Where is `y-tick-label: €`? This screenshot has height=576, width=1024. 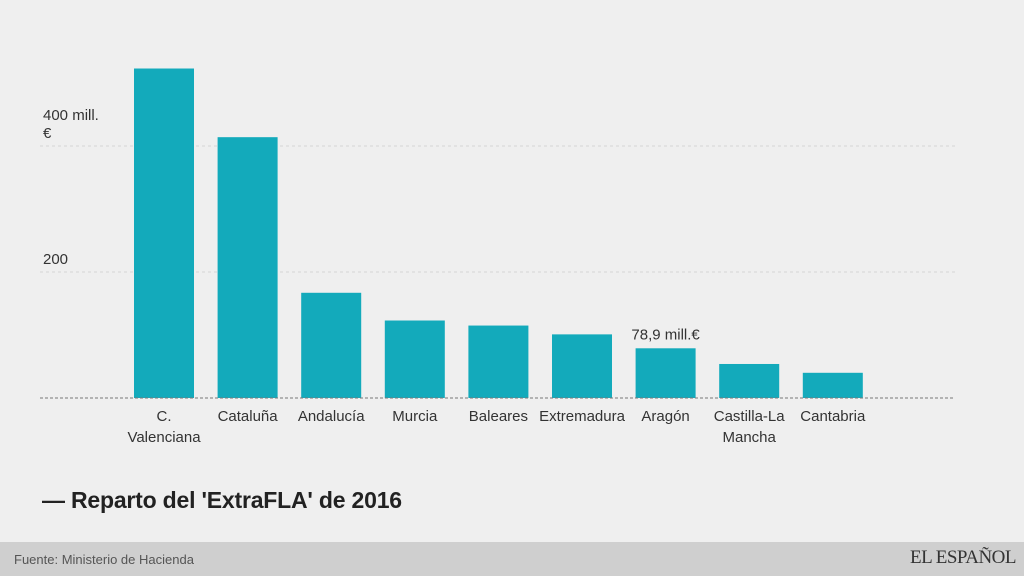 y-tick-label: € is located at coordinates (47, 133).